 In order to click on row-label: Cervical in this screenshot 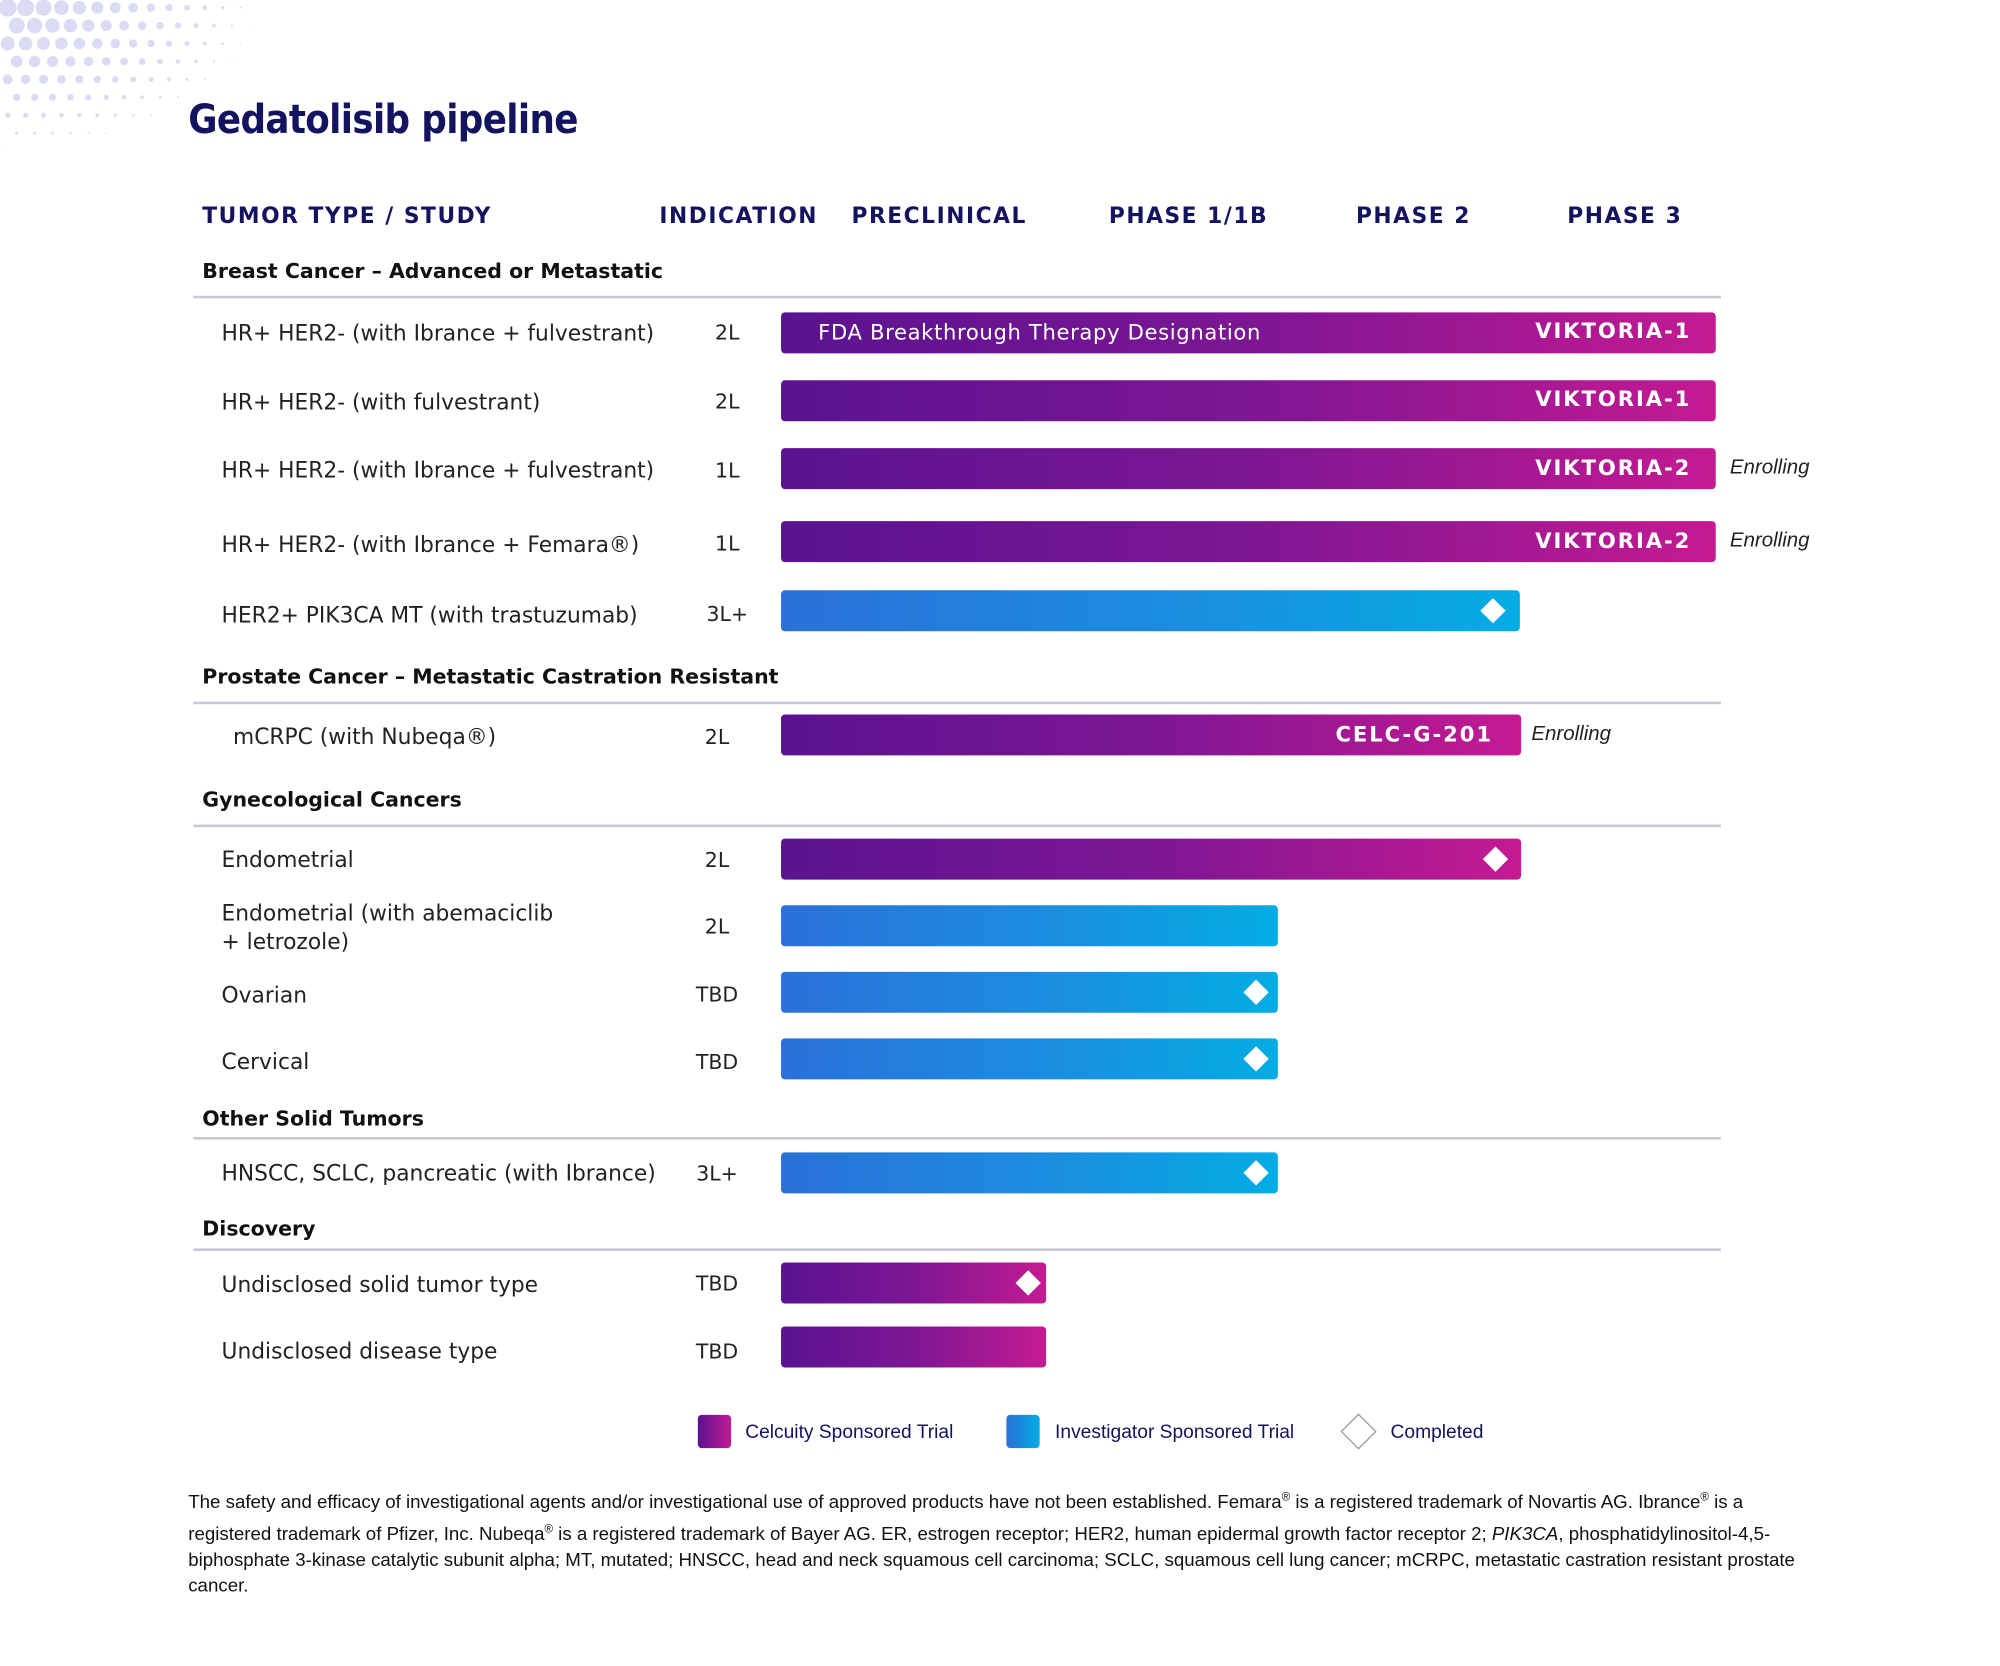, I will do `click(265, 1062)`.